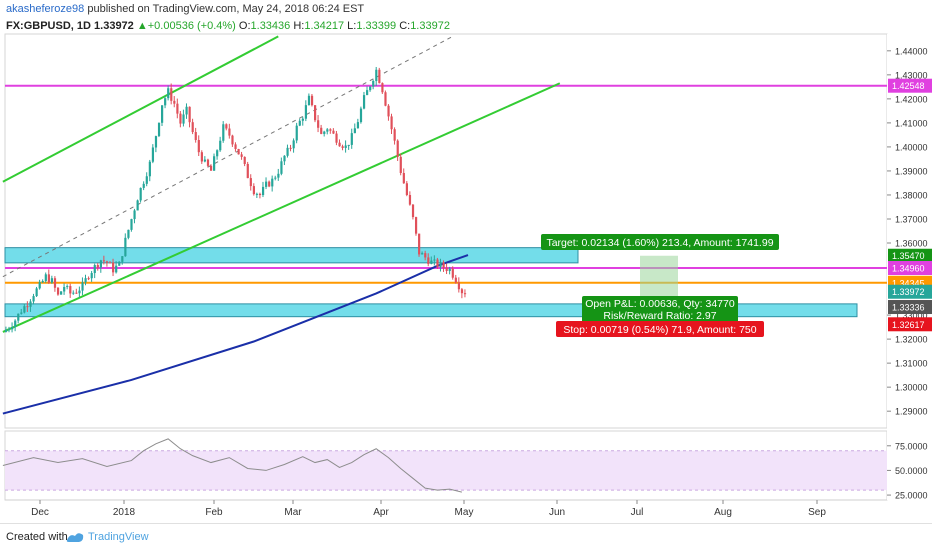 This screenshot has height=551, width=932. Describe the element at coordinates (114, 26) in the screenshot. I see `last-price: 1.33972` at that location.